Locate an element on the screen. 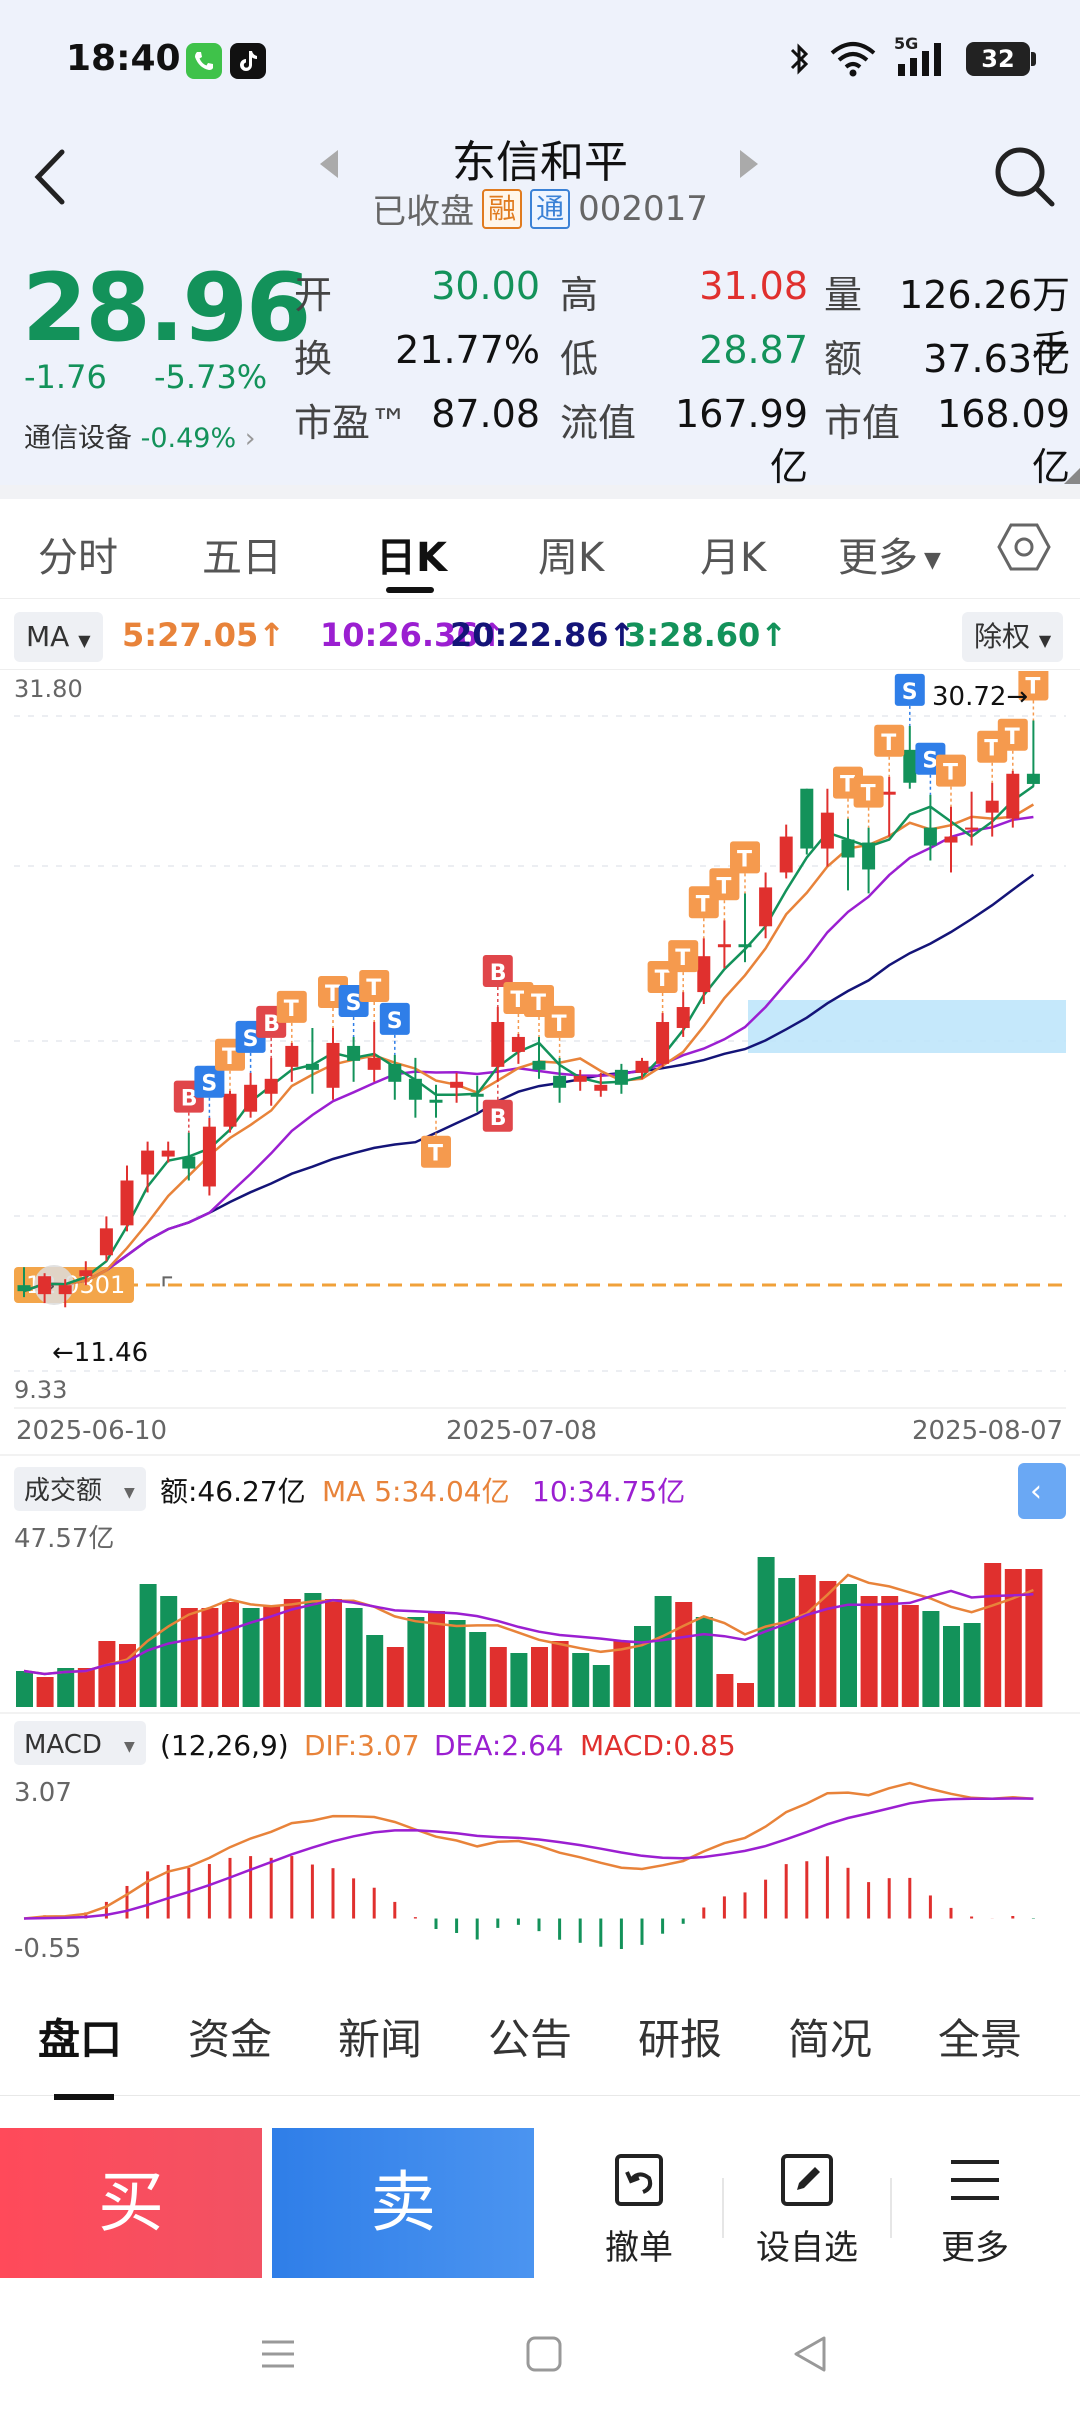 This screenshot has width=1080, height=2412. x-axis-label: 2025-06-10 is located at coordinates (91, 1431).